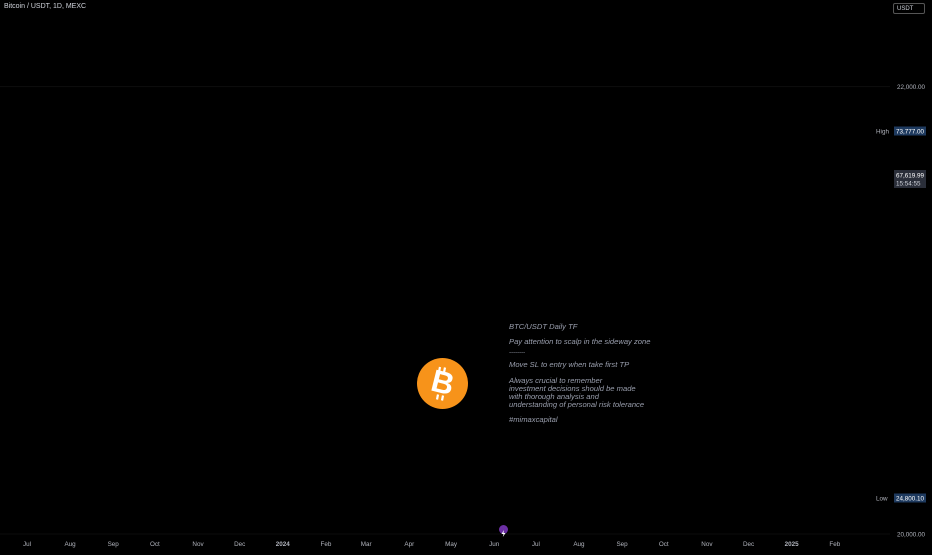  I want to click on price-tick: 22,000.00, so click(911, 87).